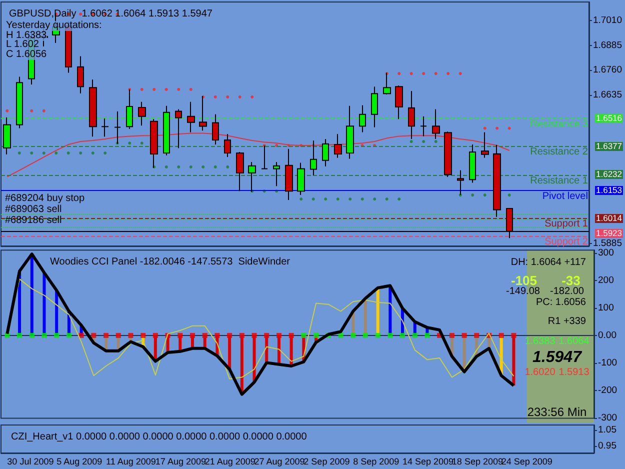 Image resolution: width=625 pixels, height=469 pixels. What do you see at coordinates (279, 461) in the screenshot?
I see `x-tick-label: 27 Aug 2009` at bounding box center [279, 461].